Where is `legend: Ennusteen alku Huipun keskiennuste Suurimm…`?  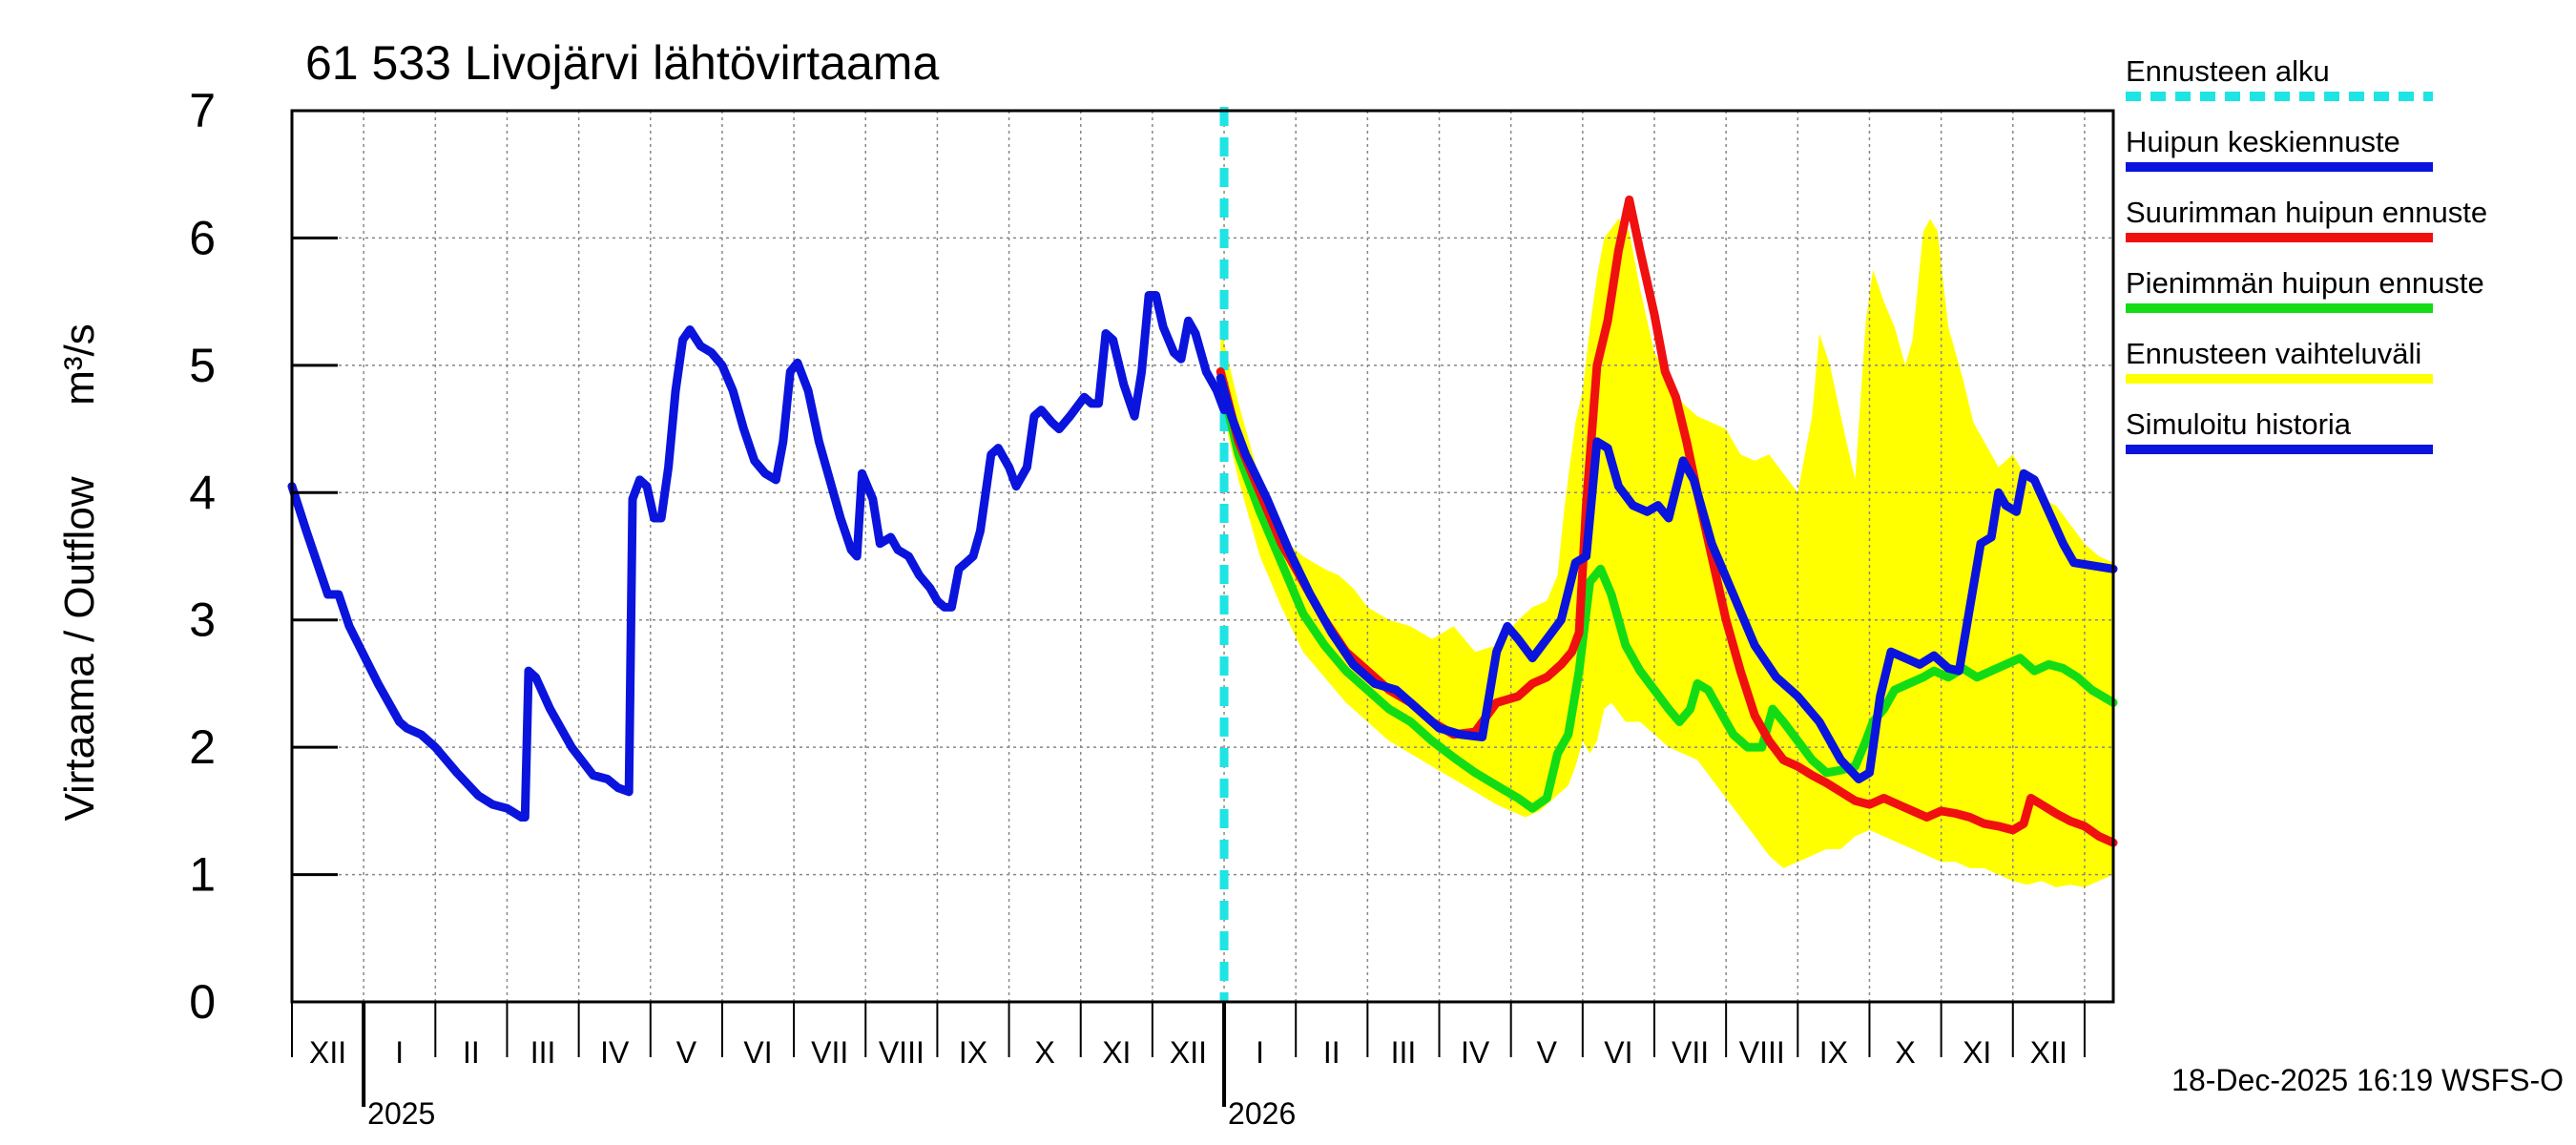 legend: Ennusteen alku Huipun keskiennuste Suurimm… is located at coordinates (2306, 254).